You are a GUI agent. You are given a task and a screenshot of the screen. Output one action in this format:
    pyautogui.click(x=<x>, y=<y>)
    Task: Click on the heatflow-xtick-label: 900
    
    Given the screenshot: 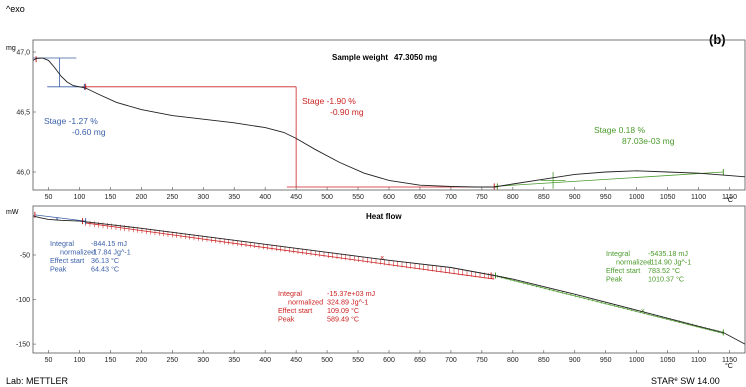 What is the action you would take?
    pyautogui.click(x=575, y=360)
    